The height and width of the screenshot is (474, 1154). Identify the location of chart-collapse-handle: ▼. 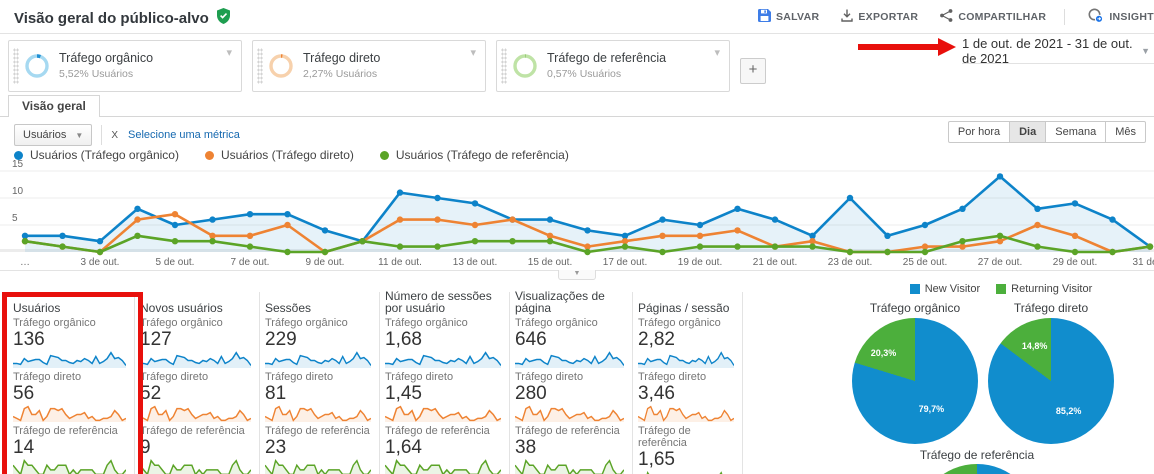
(577, 275).